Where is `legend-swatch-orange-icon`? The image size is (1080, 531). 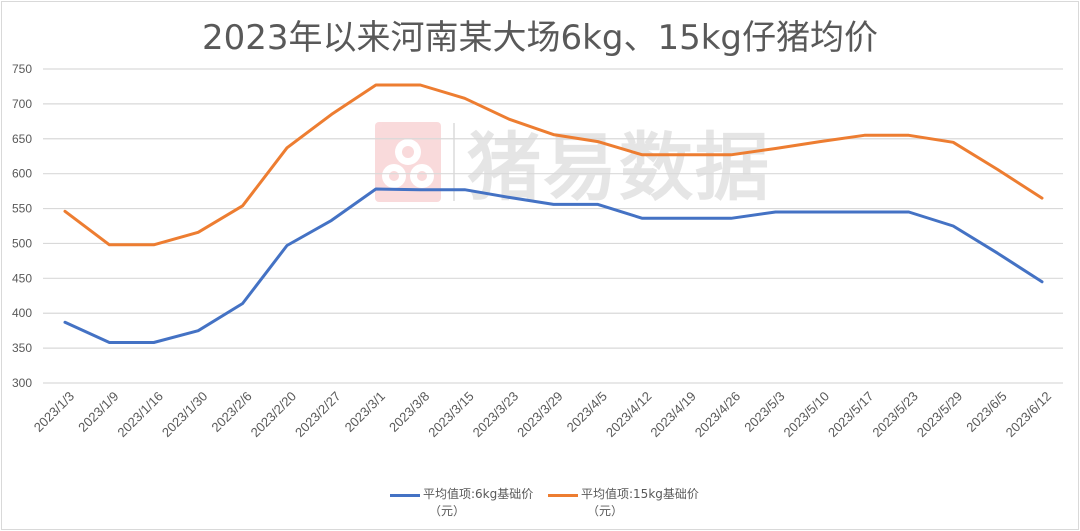 legend-swatch-orange-icon is located at coordinates (563, 495).